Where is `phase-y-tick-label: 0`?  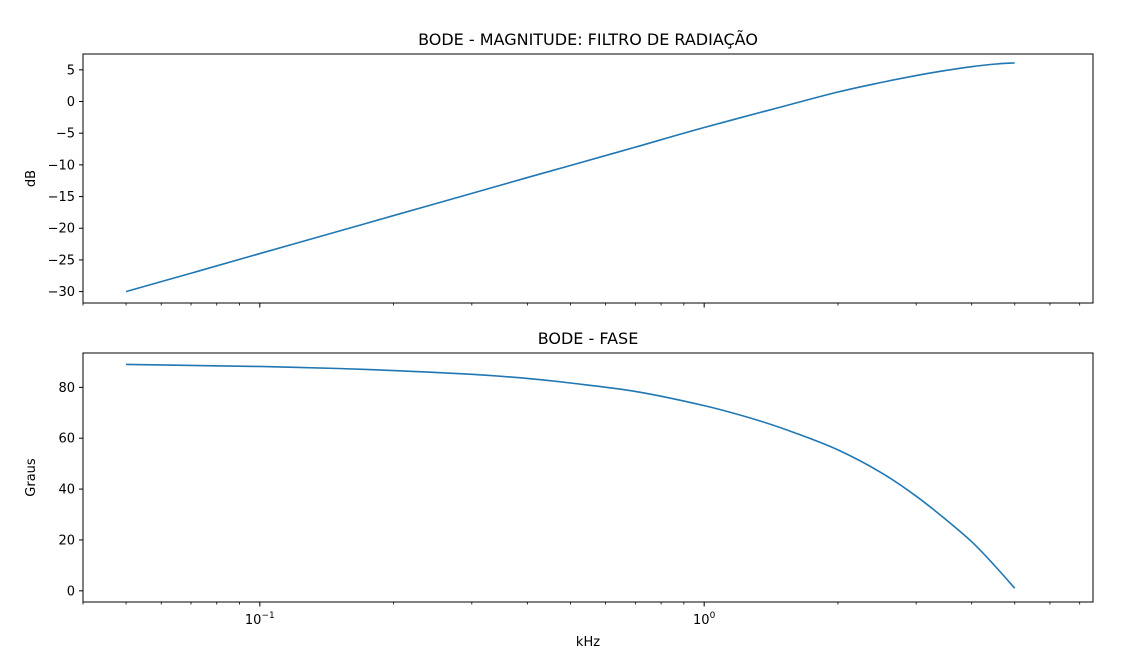
phase-y-tick-label: 0 is located at coordinates (71, 591).